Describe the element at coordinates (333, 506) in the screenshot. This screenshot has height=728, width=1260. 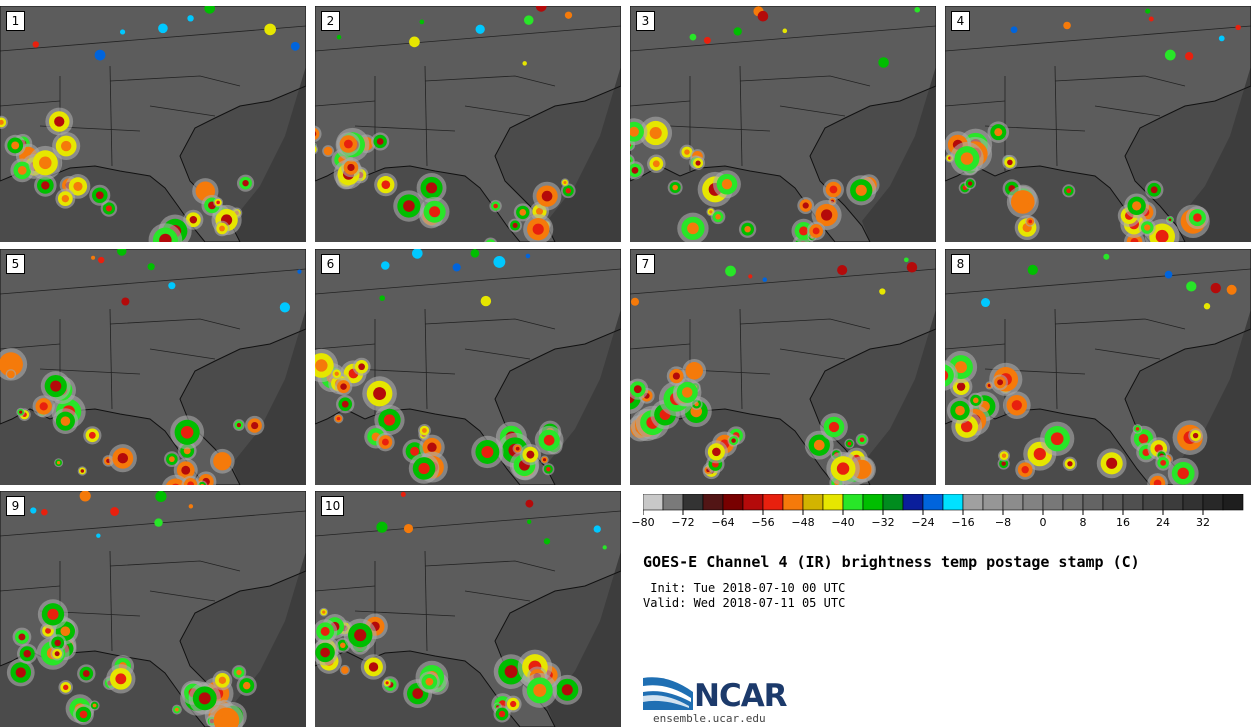
I see `panel-number-label: 10` at that location.